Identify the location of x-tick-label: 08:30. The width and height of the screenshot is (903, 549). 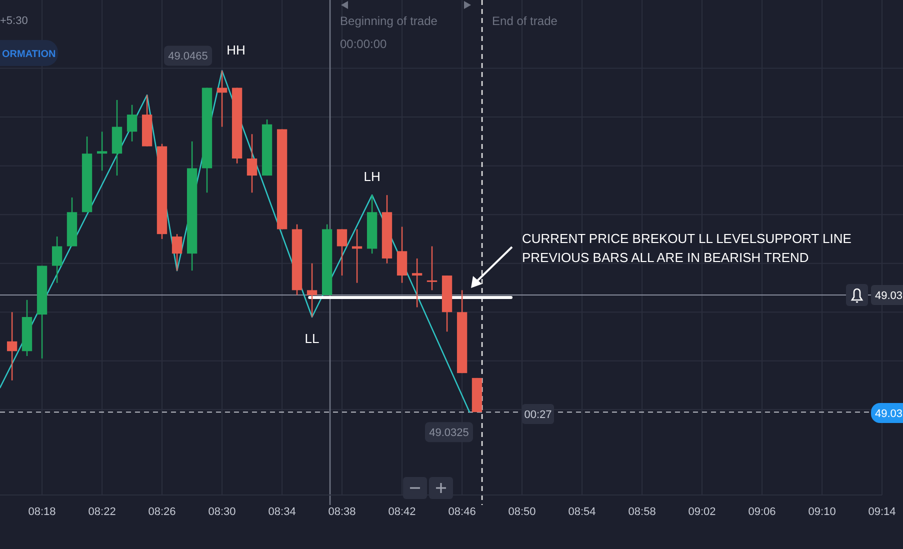
(222, 512).